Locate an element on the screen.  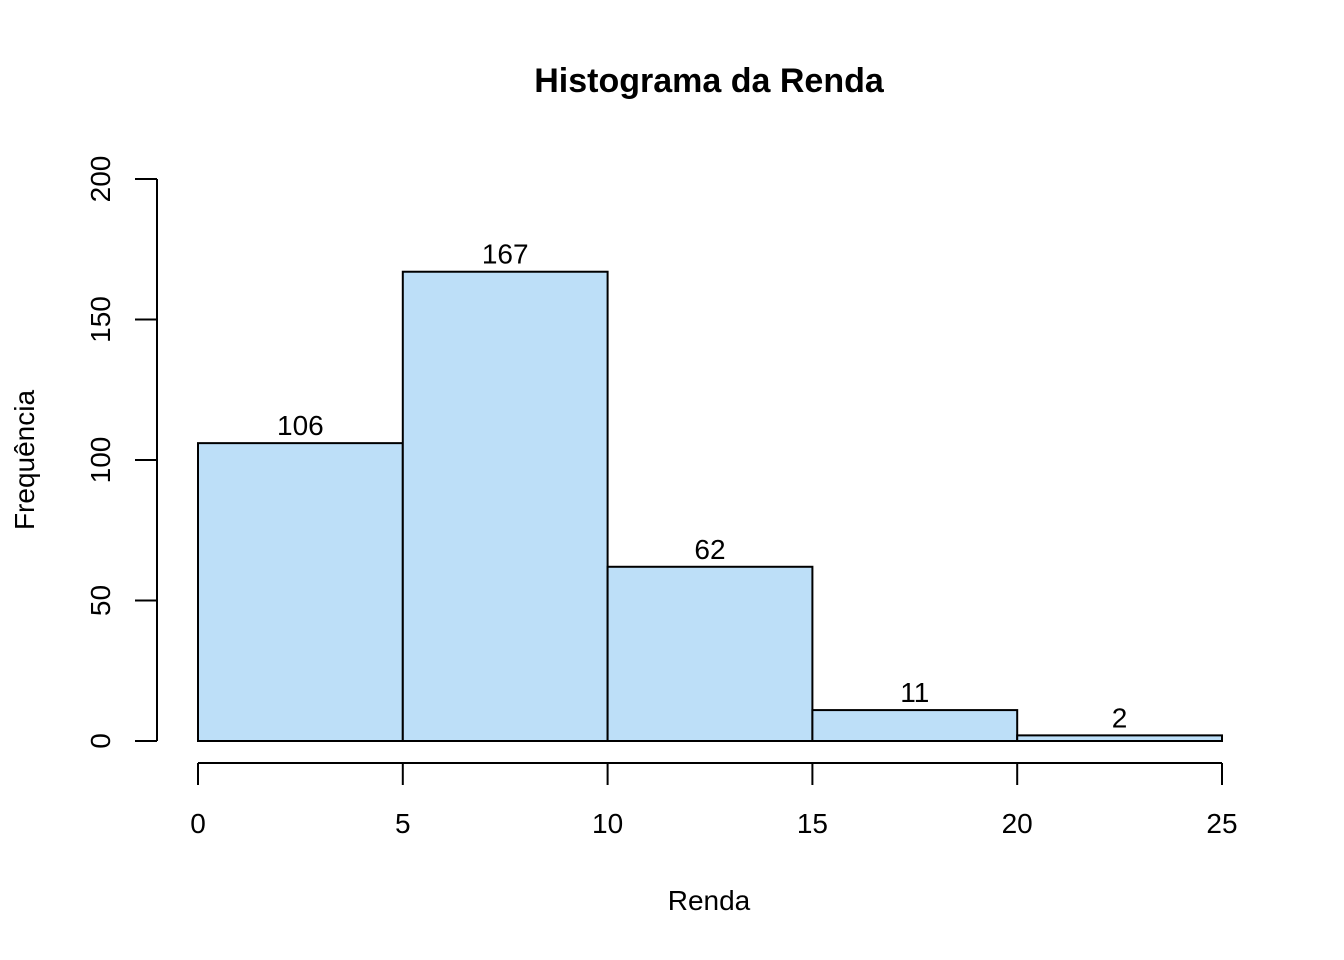
x-axis: 0 5 10 15 20 25 is located at coordinates (714, 800).